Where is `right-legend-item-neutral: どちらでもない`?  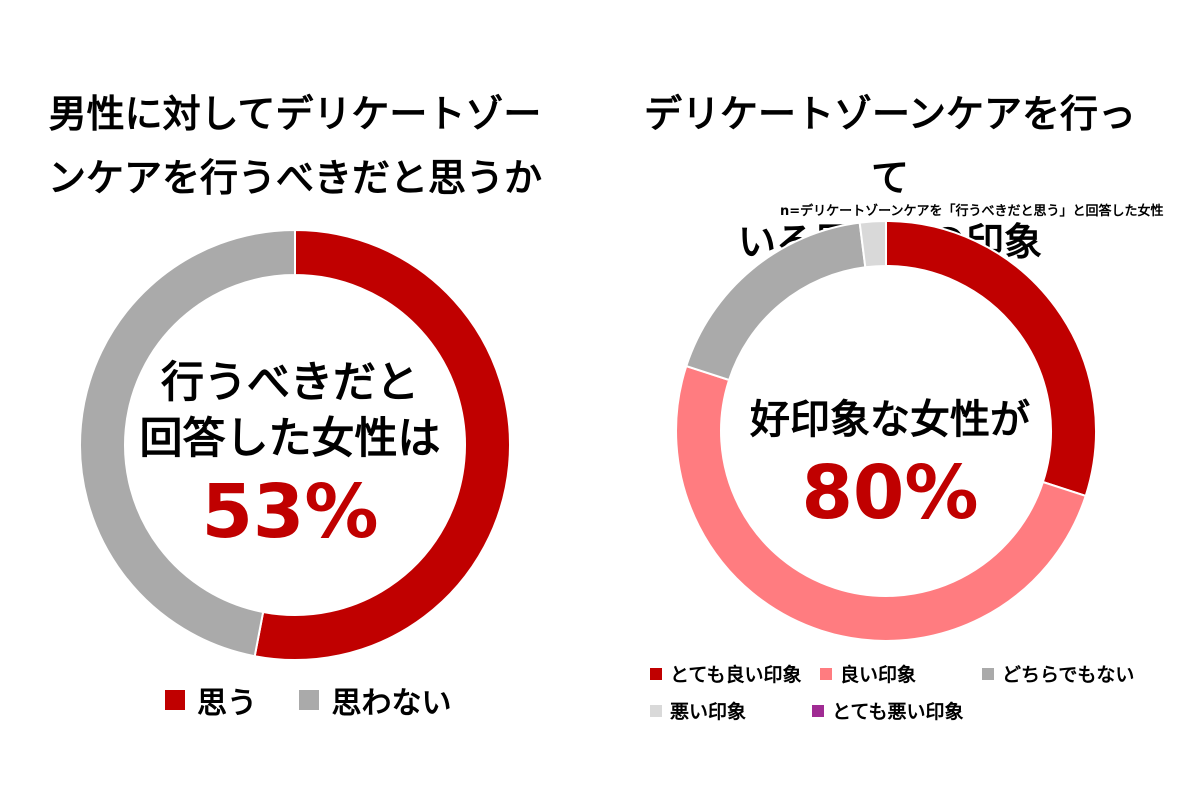 right-legend-item-neutral: どちらでもない is located at coordinates (1058, 673).